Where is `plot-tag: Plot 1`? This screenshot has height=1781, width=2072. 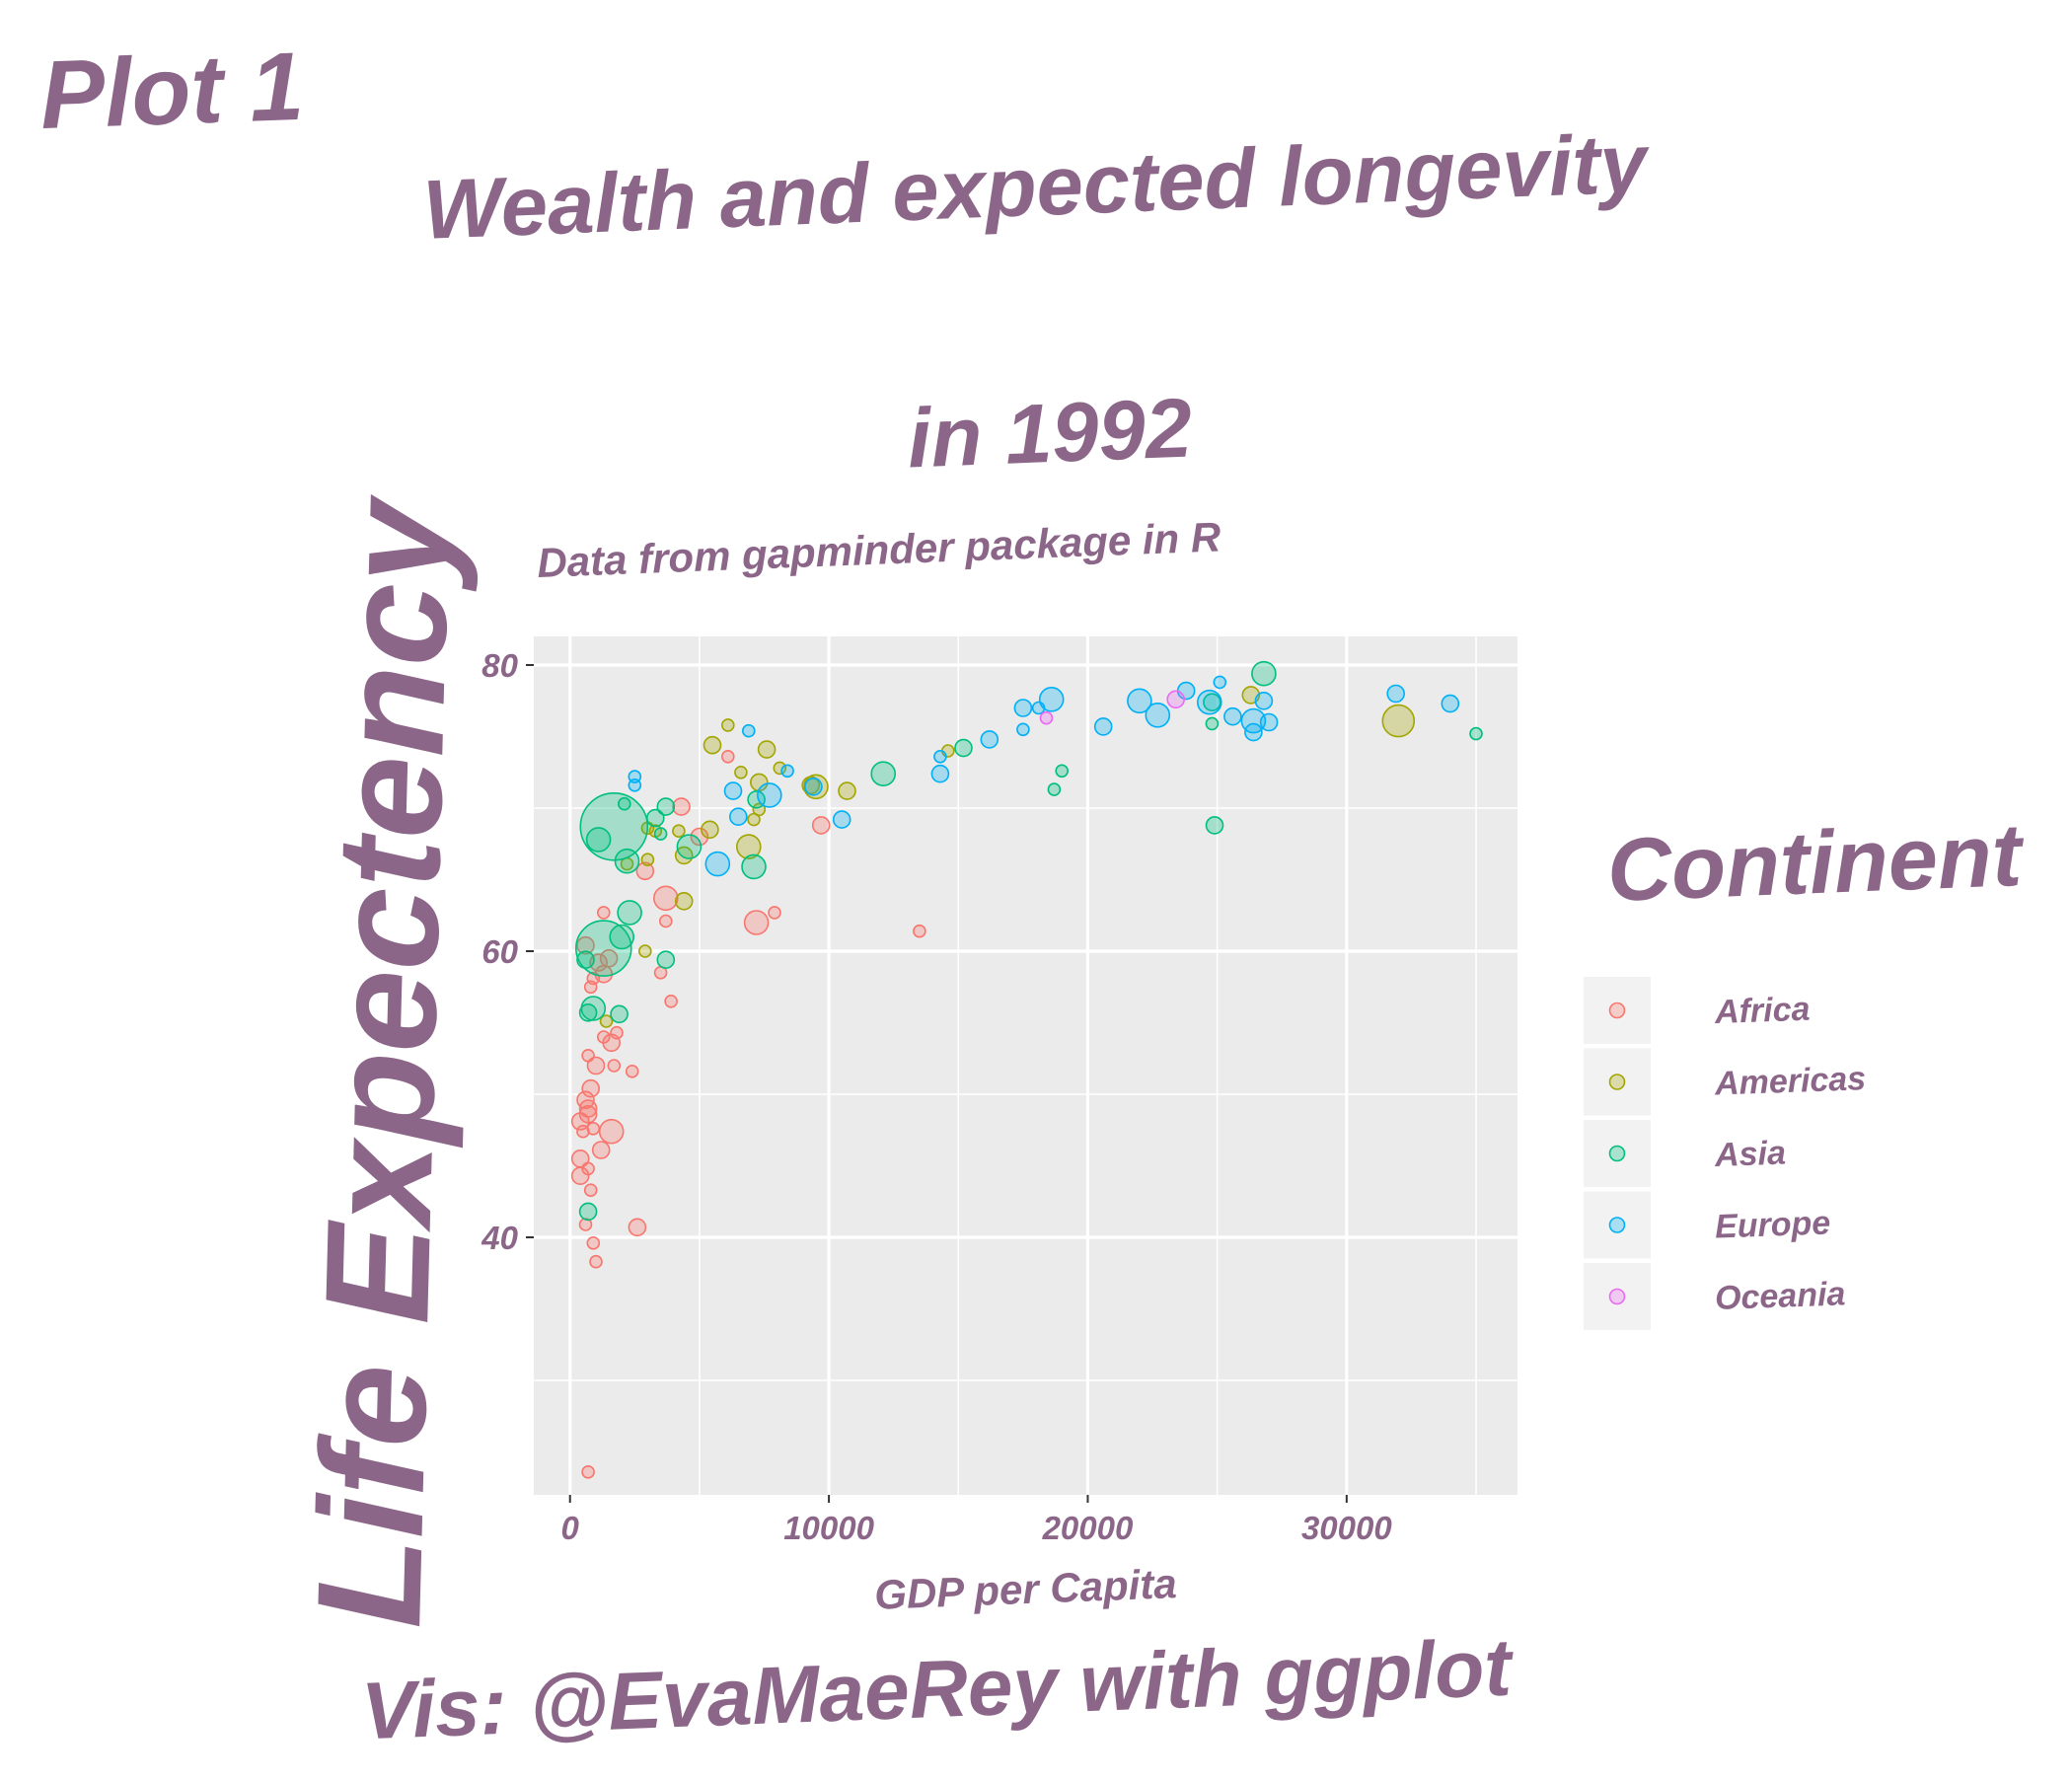 plot-tag: Plot 1 is located at coordinates (172, 90).